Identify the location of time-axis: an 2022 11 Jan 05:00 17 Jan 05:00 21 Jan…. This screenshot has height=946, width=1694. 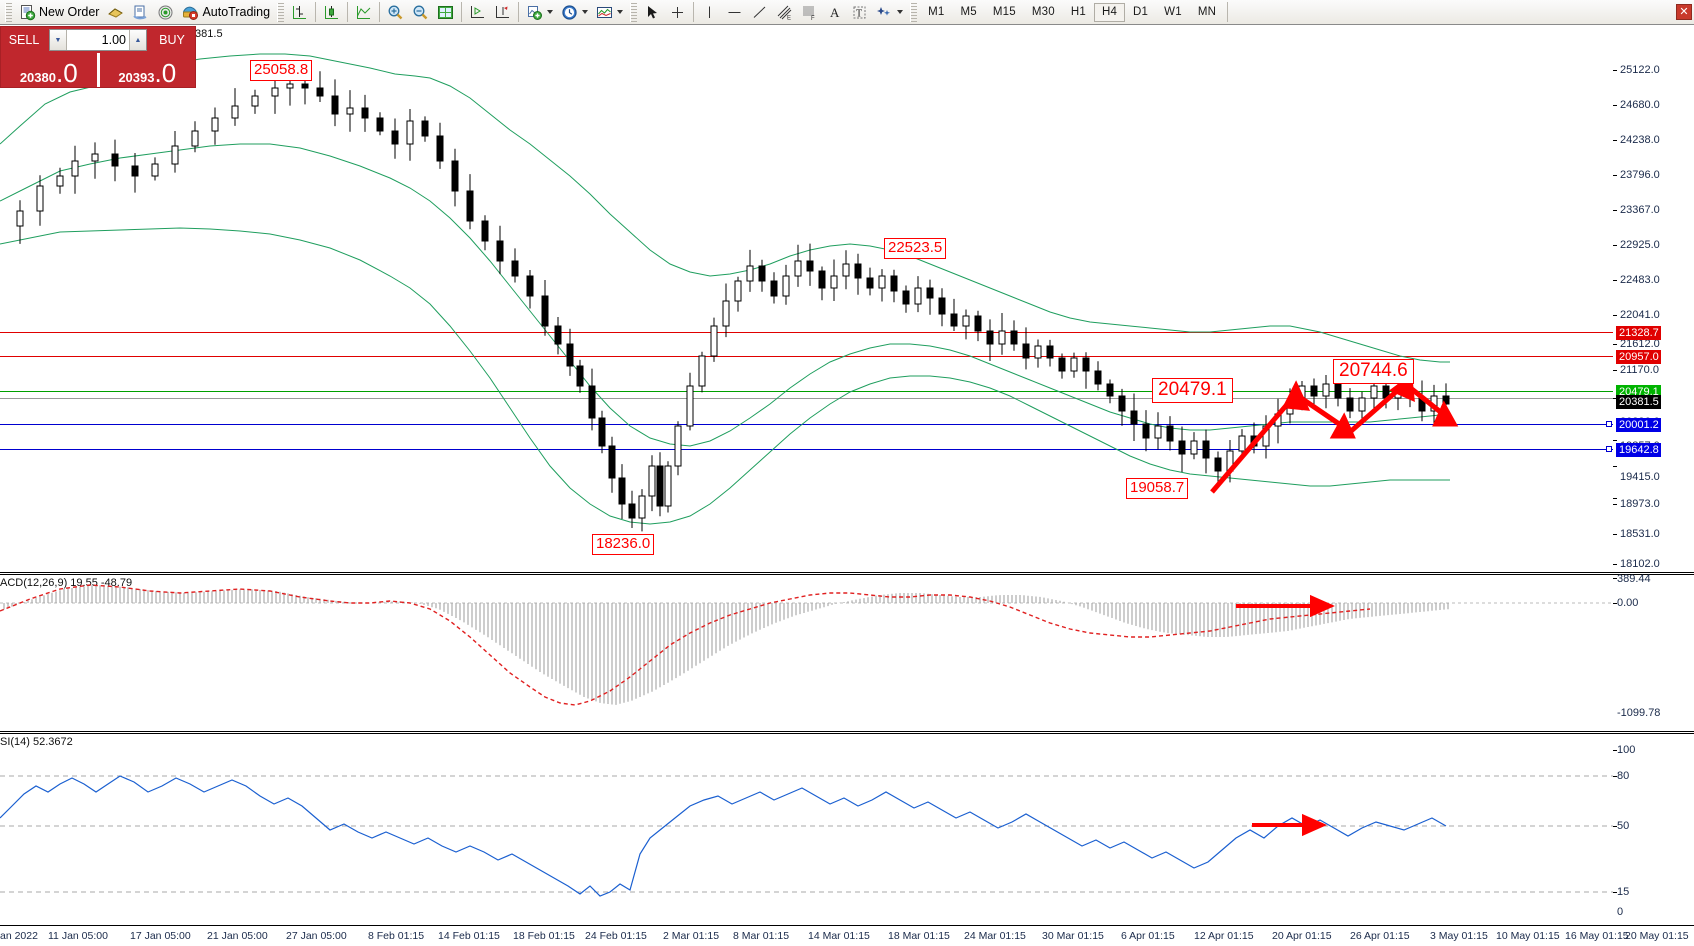
(847, 935).